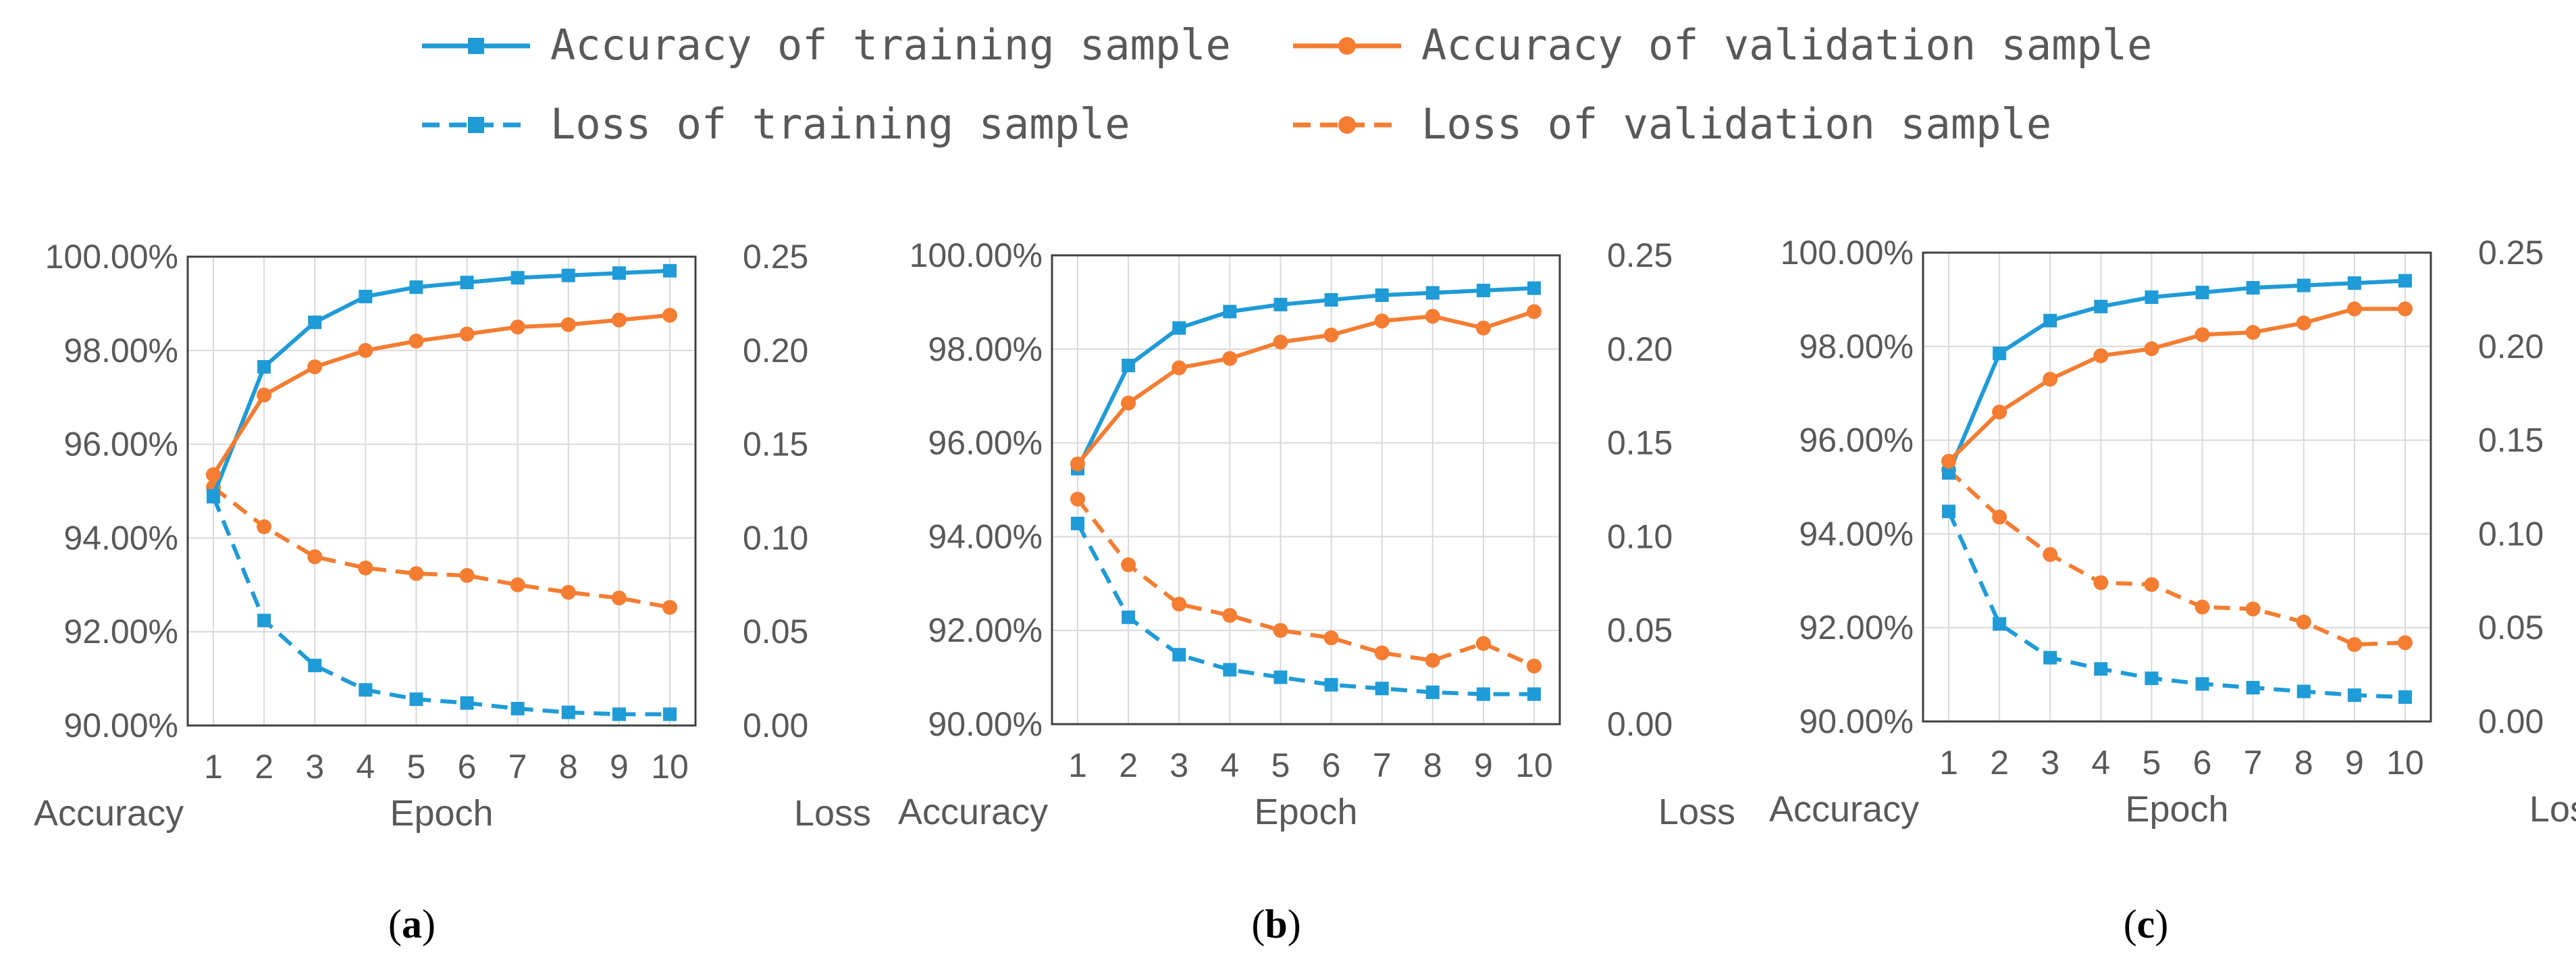 Image resolution: width=2576 pixels, height=968 pixels. Describe the element at coordinates (985, 349) in the screenshot. I see `y-left-tick-label: 98.00%` at that location.